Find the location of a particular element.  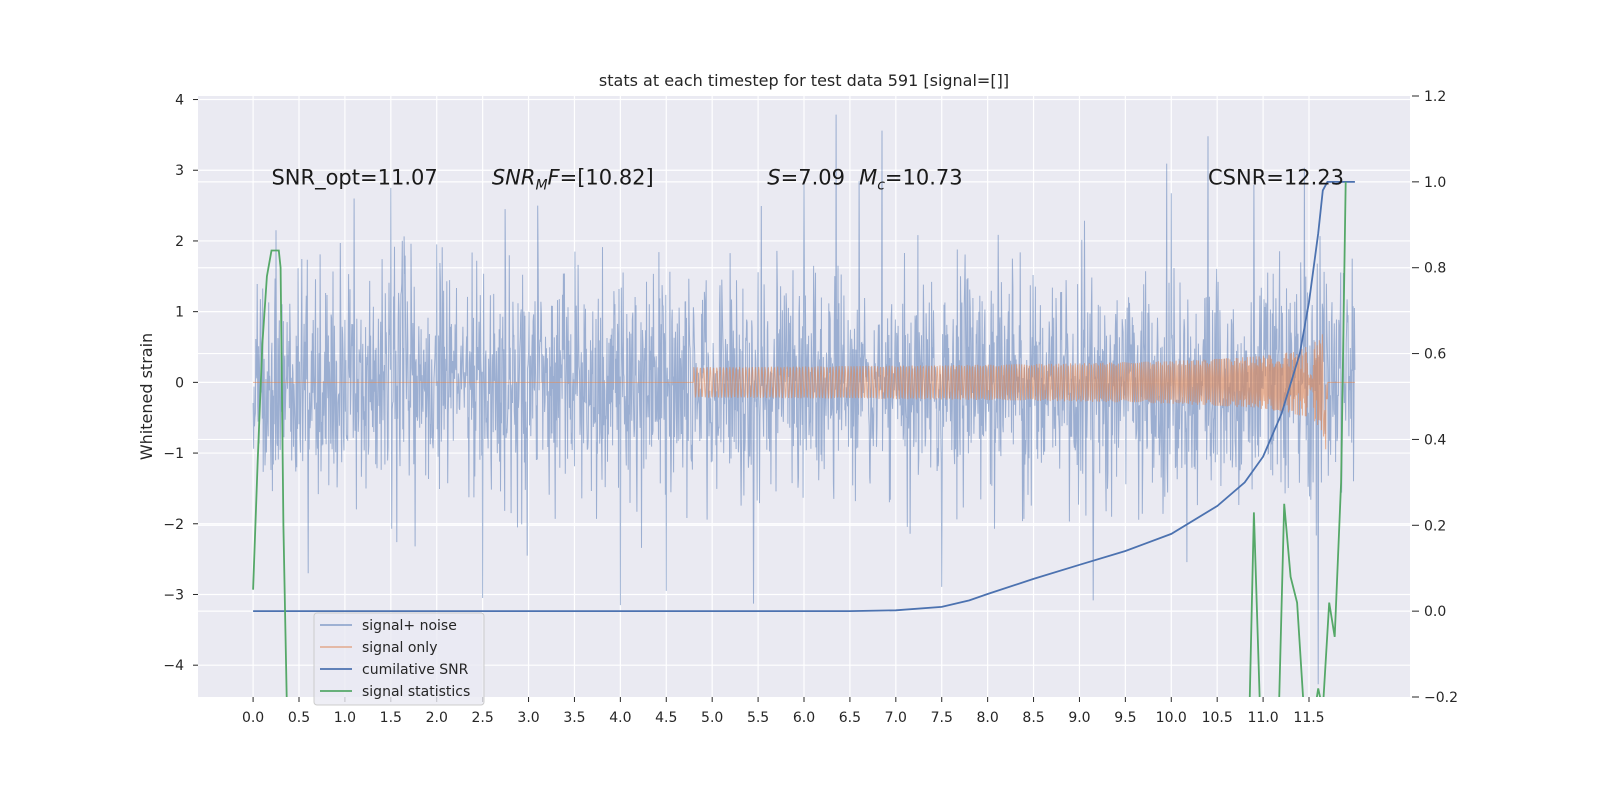

series-signal-only is located at coordinates (804, 392).